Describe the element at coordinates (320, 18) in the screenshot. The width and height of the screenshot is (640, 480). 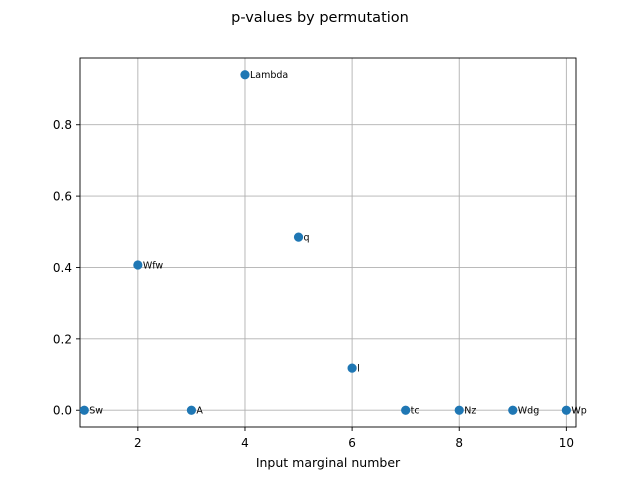
I see `chart-title: p-values by permutation` at that location.